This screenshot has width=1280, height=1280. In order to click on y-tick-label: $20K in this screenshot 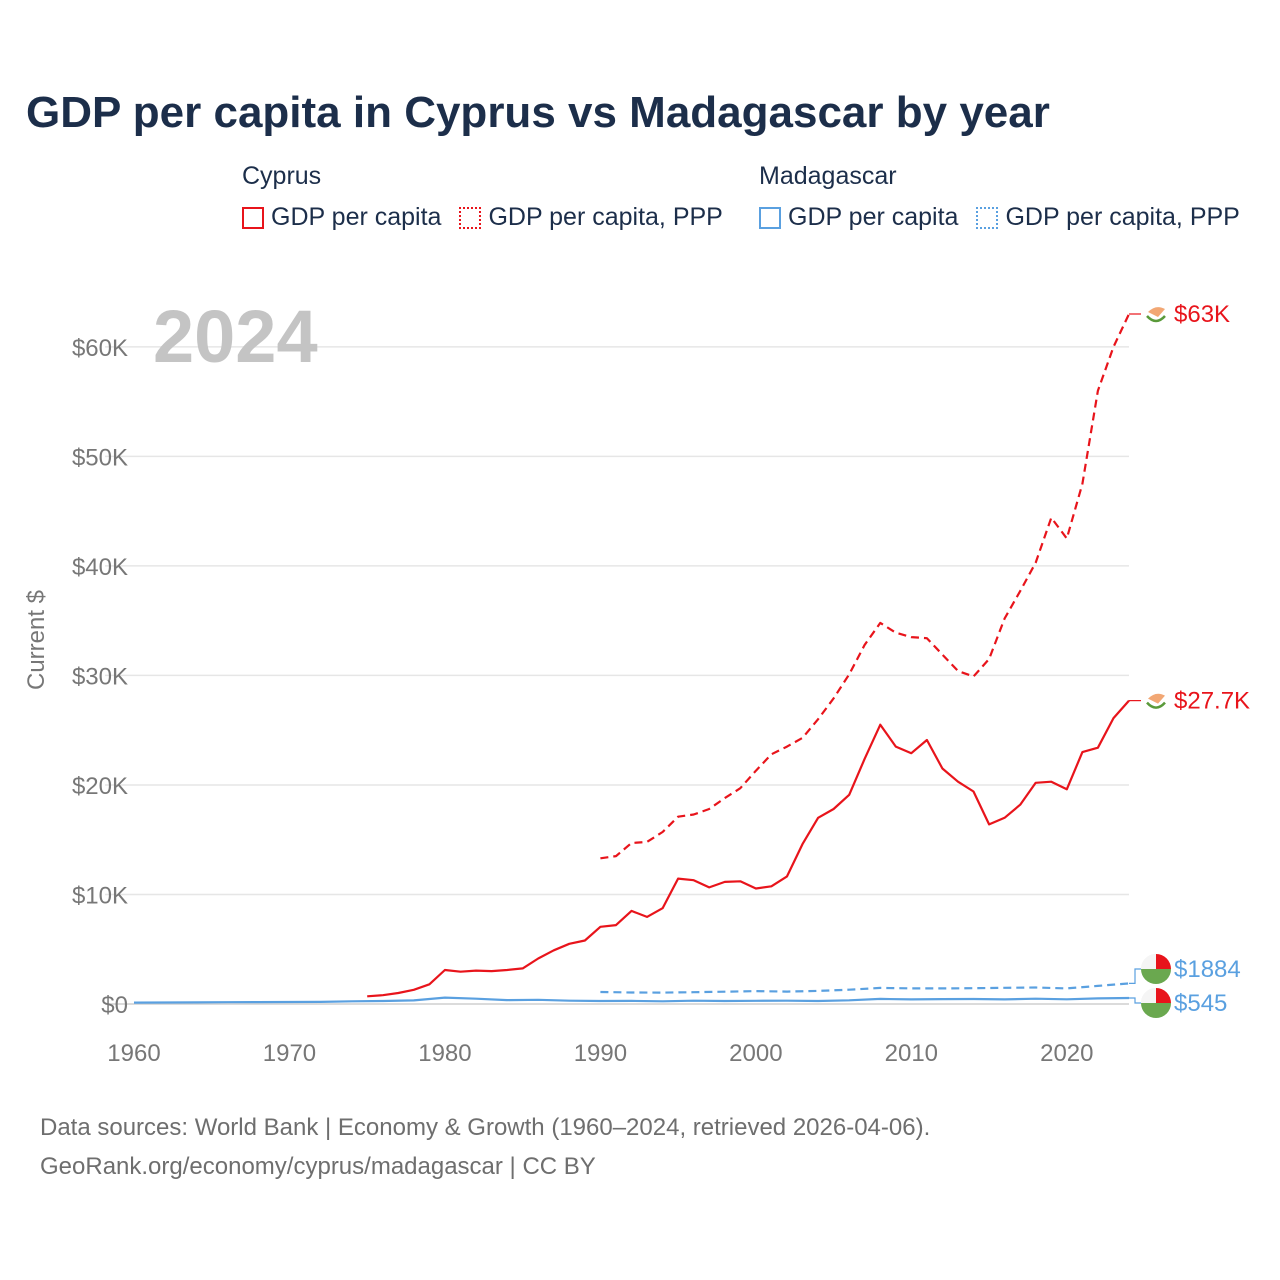, I will do `click(100, 786)`.